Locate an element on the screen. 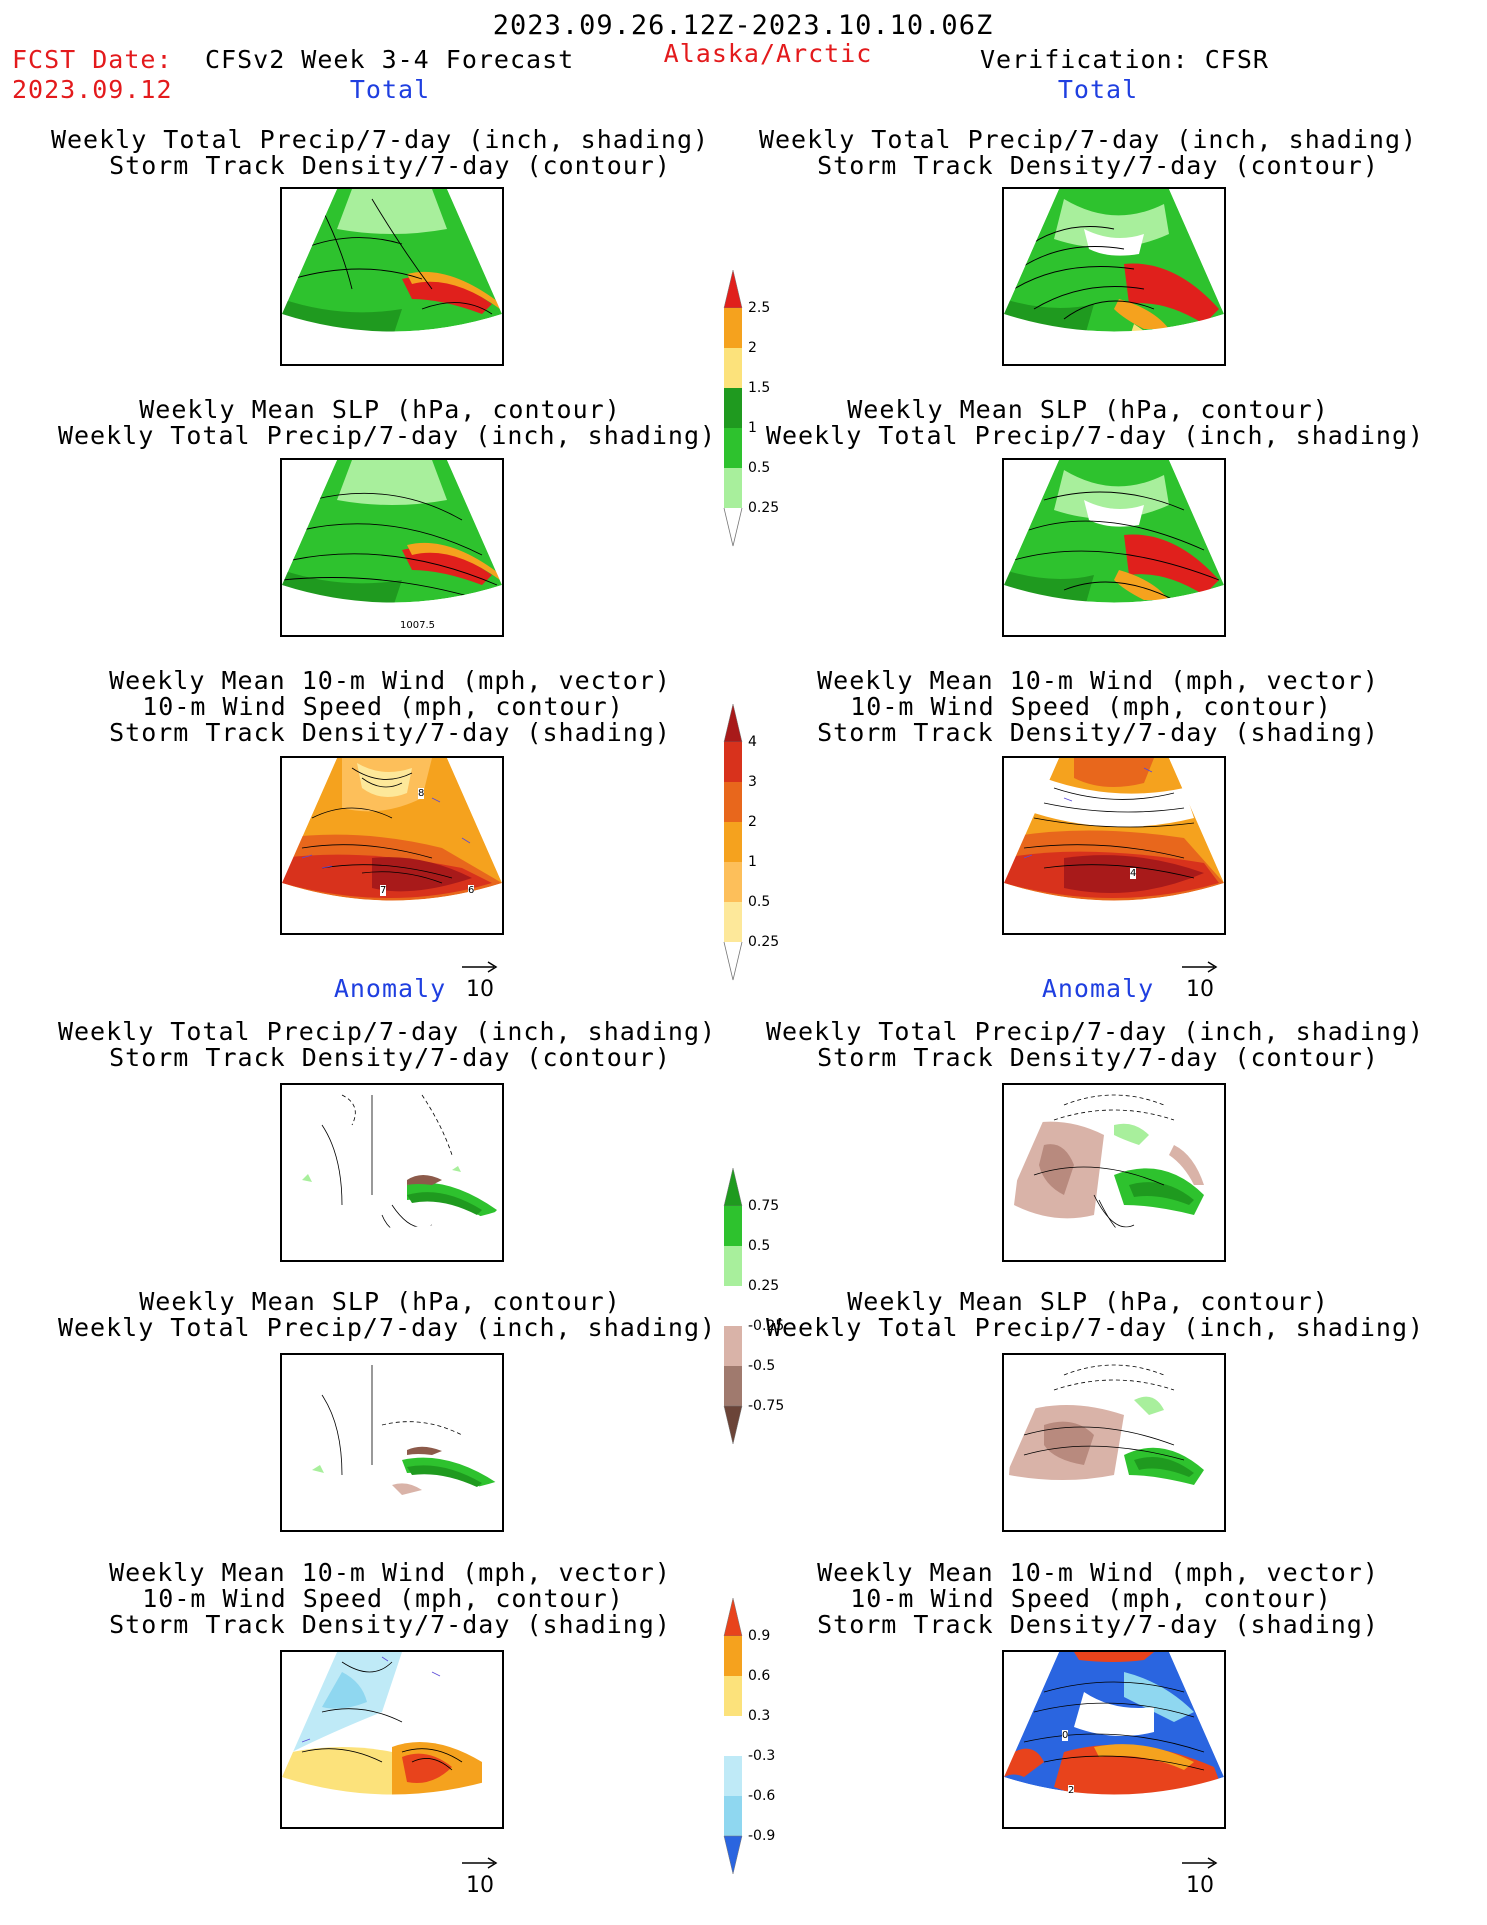  cbar-label: 0.75 is located at coordinates (764, 1206).